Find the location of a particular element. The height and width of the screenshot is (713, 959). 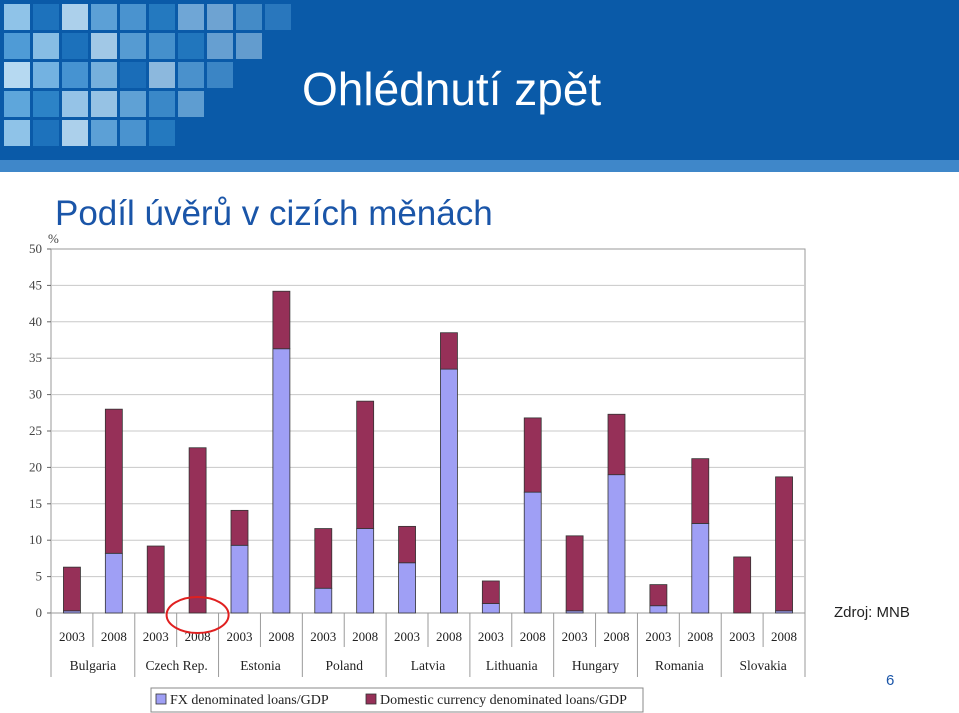

y-tick-label: 25 is located at coordinates (35, 430).